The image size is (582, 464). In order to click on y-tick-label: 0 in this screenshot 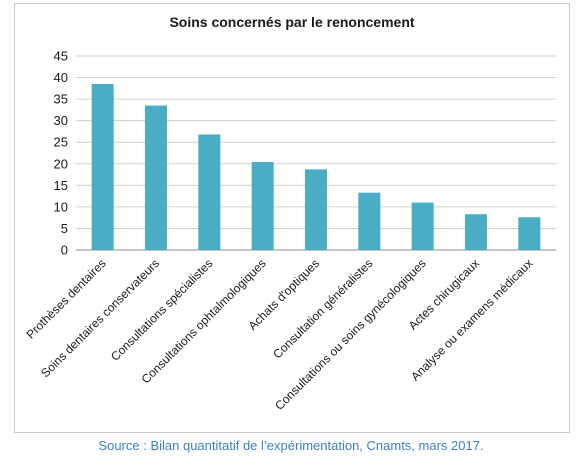, I will do `click(64, 250)`.